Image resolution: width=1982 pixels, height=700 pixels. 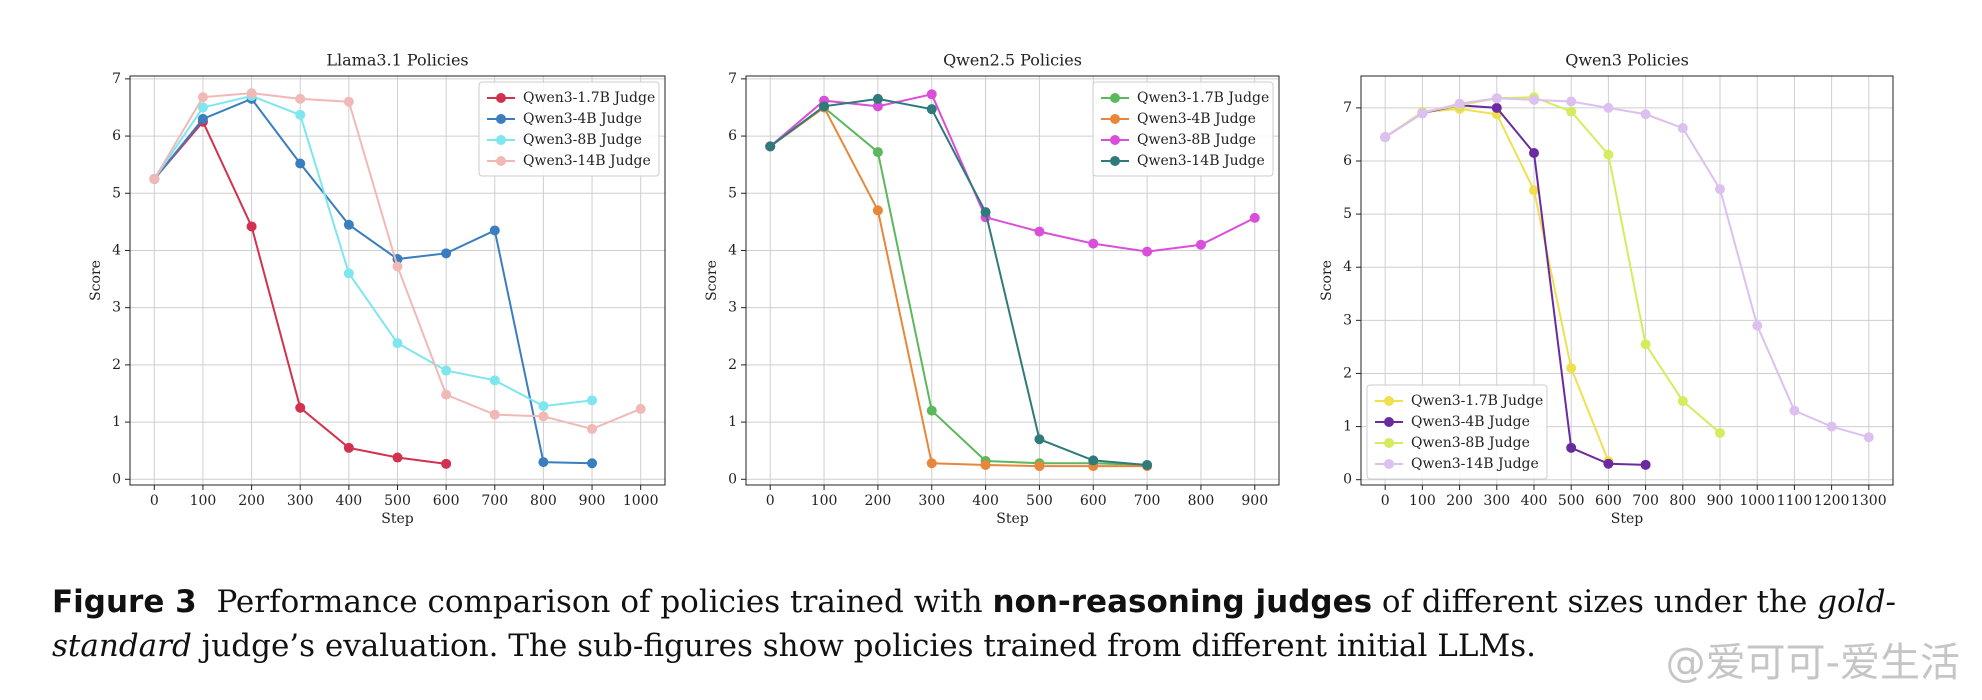 What do you see at coordinates (1147, 501) in the screenshot?
I see `x-tick-label: 700` at bounding box center [1147, 501].